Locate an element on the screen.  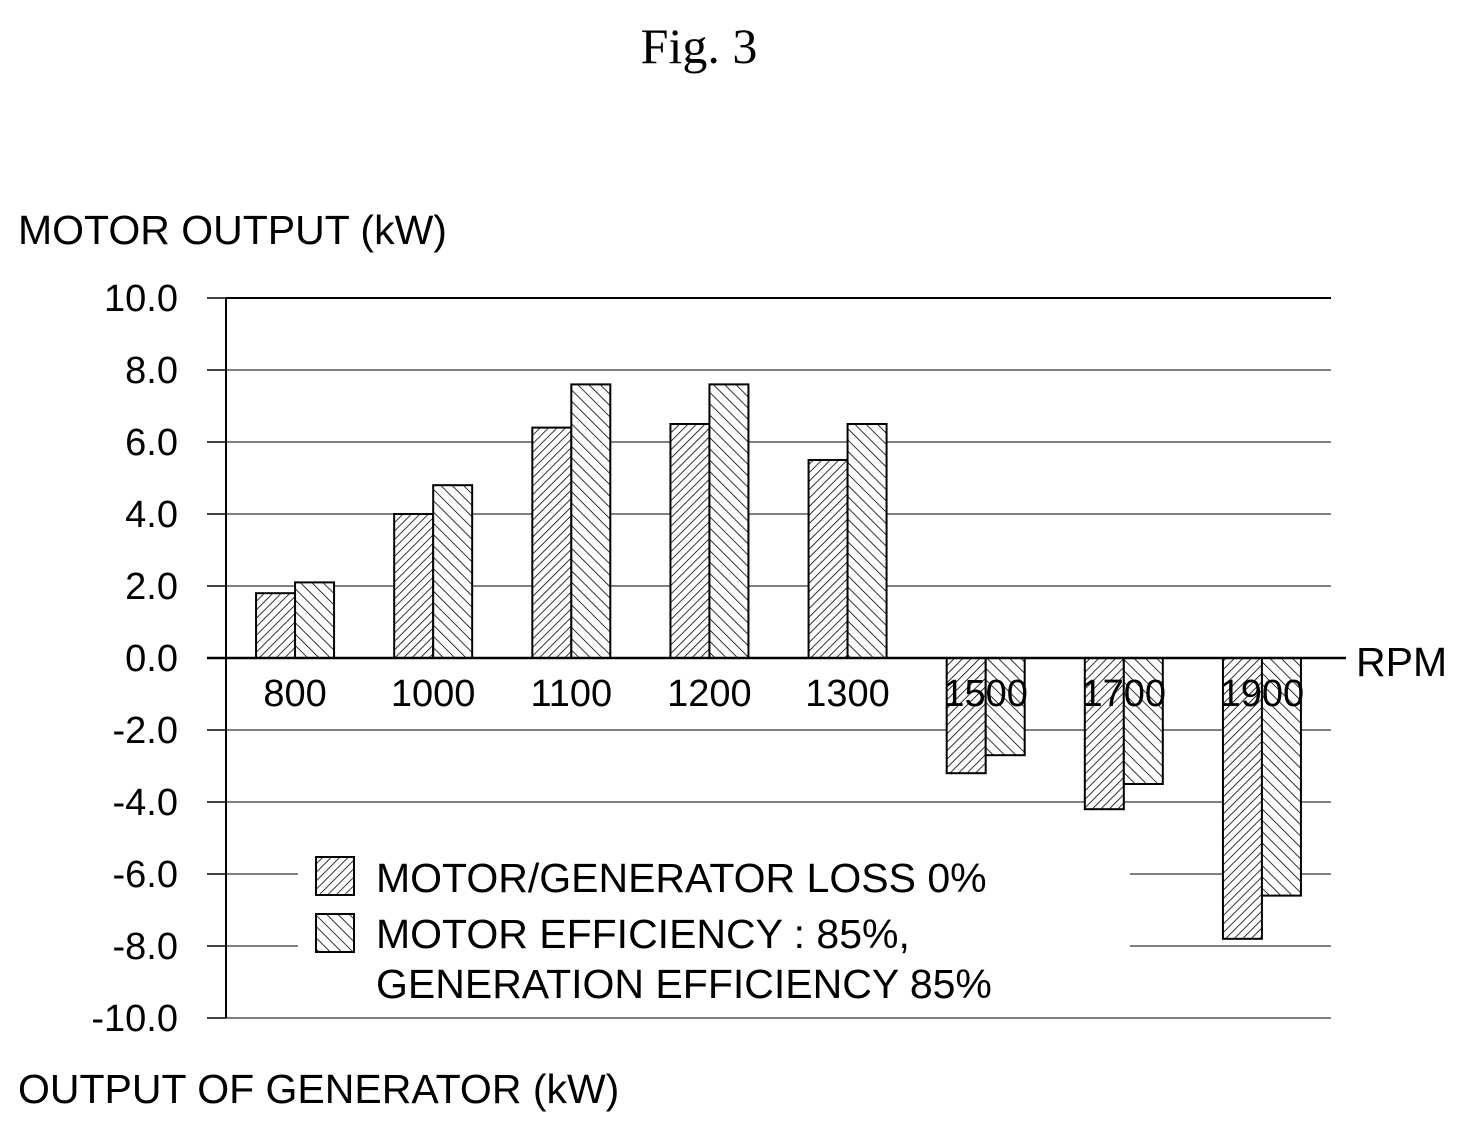
y-tick-labels: 10.0 8.0 6.0 4.0 2.0 0.0 -2.0 -4.0 -6.0 -8.0 -10.0 is located at coordinates (158, 659).